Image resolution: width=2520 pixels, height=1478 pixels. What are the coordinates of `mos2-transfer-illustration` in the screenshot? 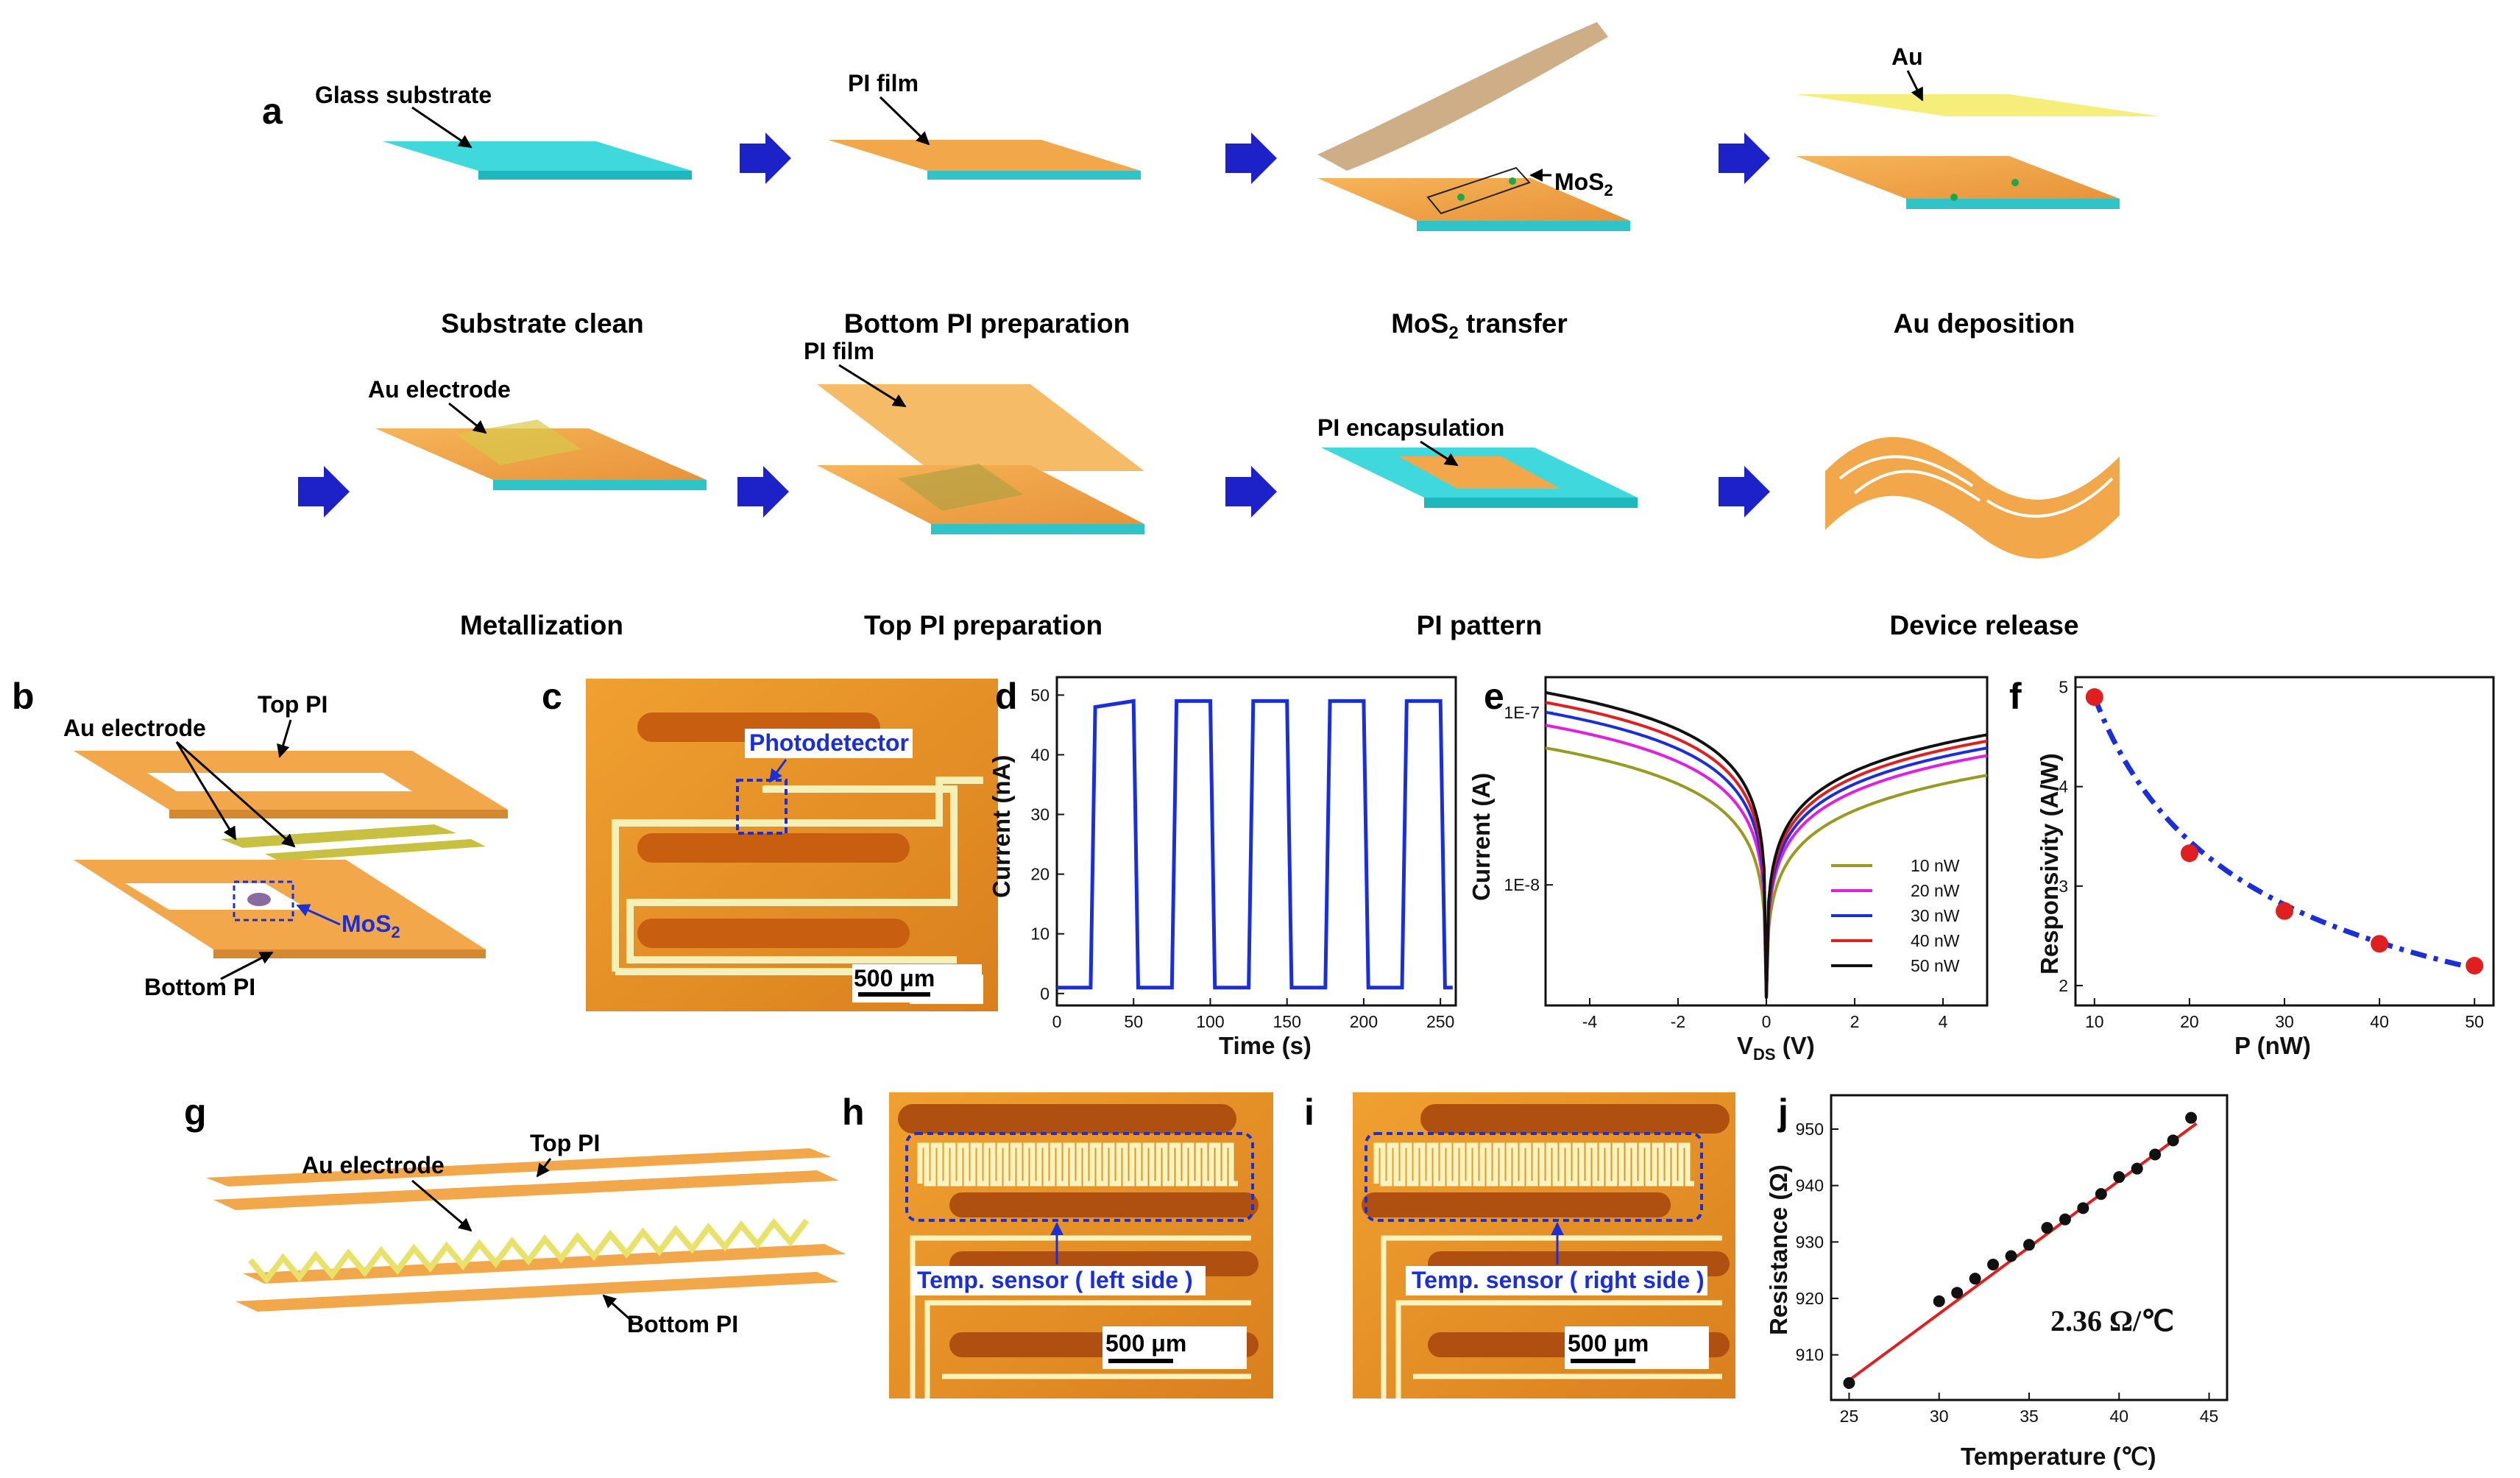 It's located at (1474, 126).